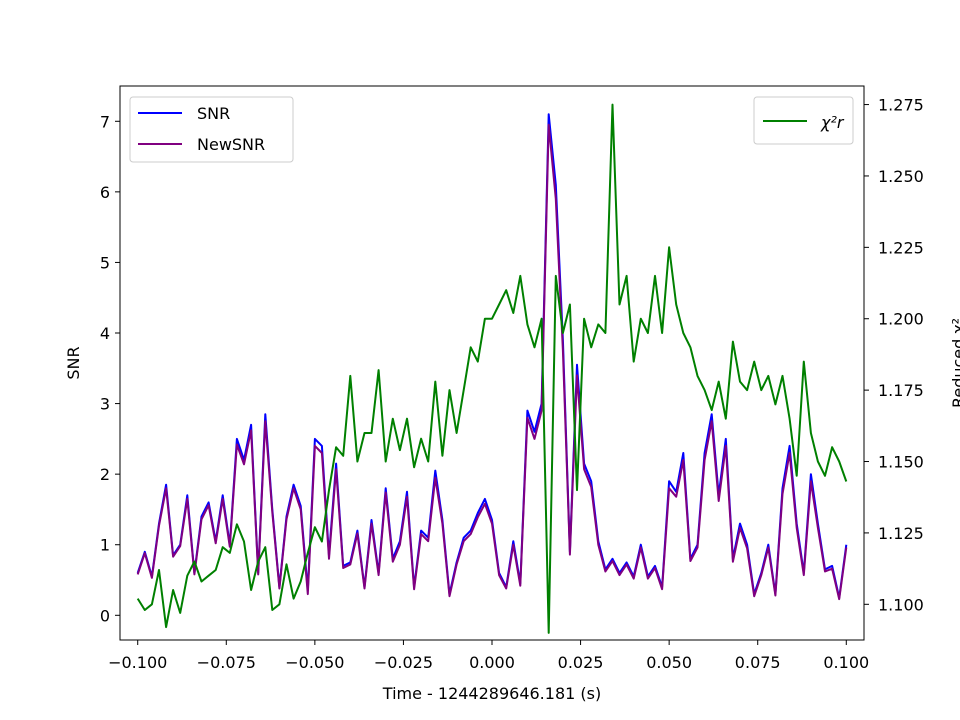 This screenshot has width=960, height=720. Describe the element at coordinates (846, 662) in the screenshot. I see `x-tick-label: 0.100` at that location.